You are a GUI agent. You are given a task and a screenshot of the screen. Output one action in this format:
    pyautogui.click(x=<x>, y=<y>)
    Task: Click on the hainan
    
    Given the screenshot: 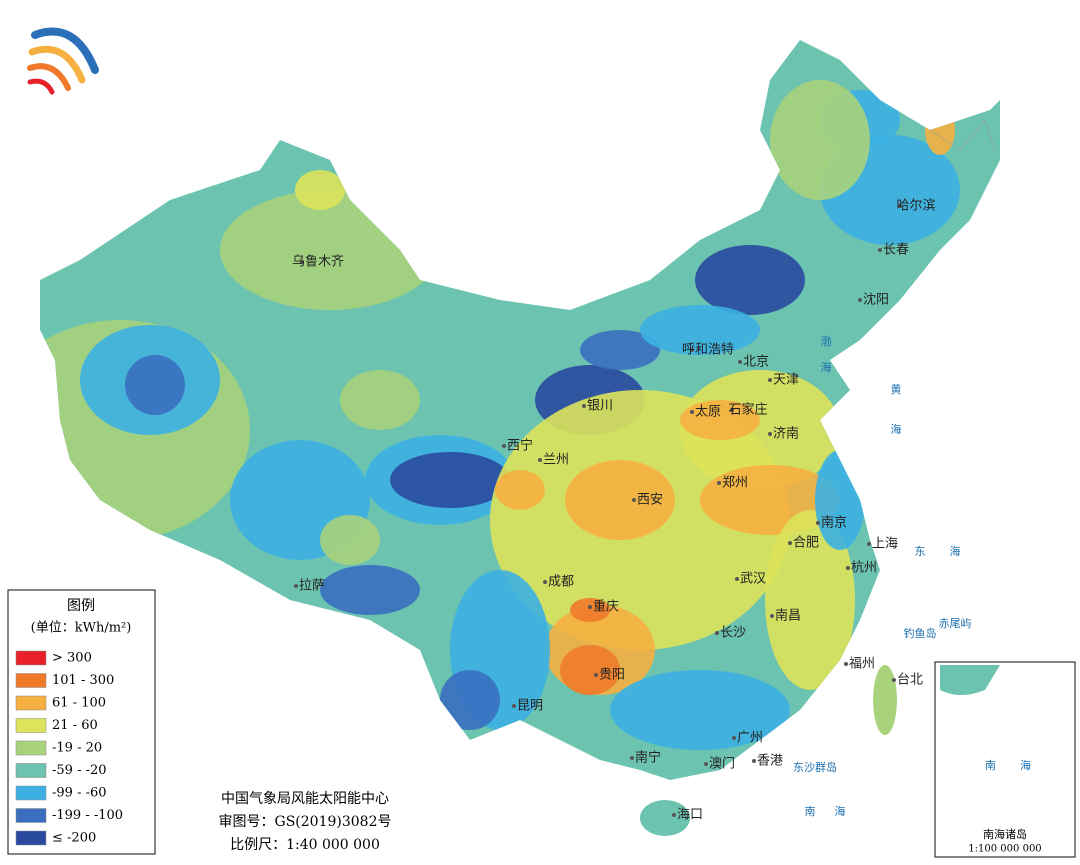 What is the action you would take?
    pyautogui.click(x=665, y=818)
    